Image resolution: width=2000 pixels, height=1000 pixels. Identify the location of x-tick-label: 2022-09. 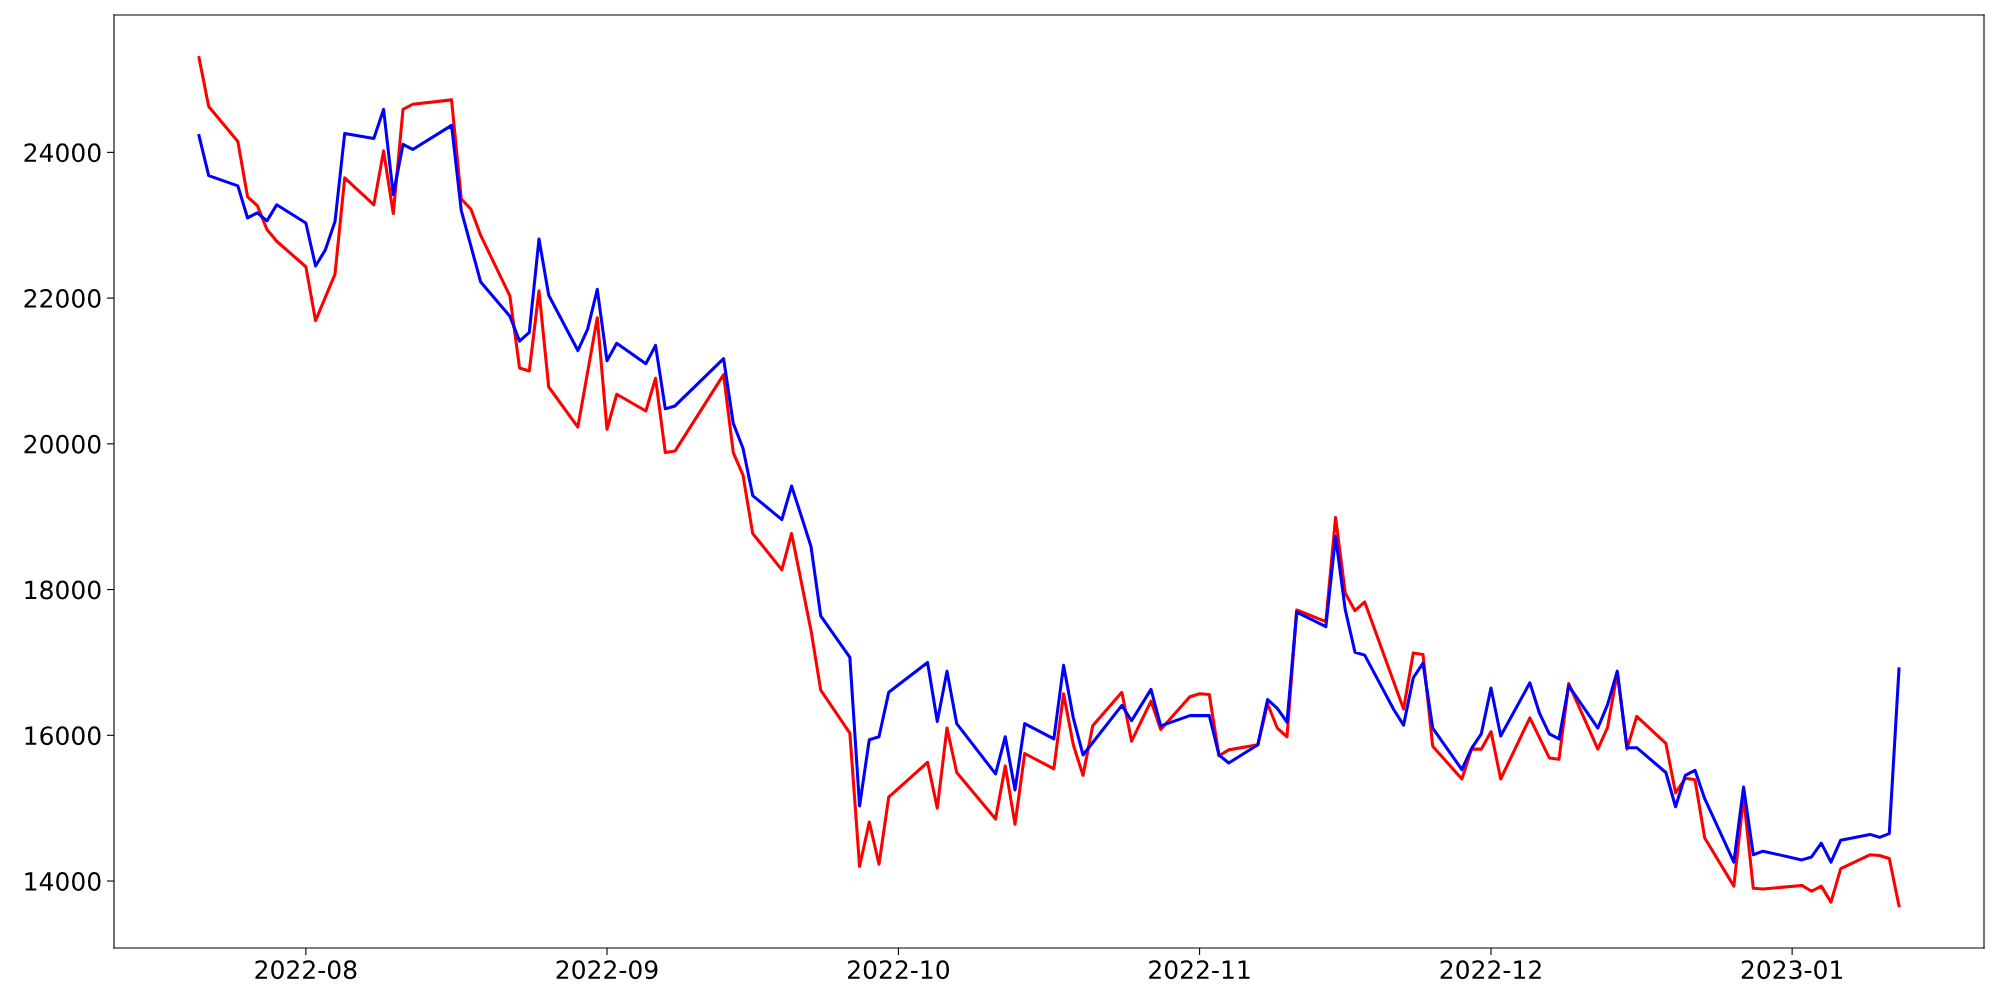
(607, 970).